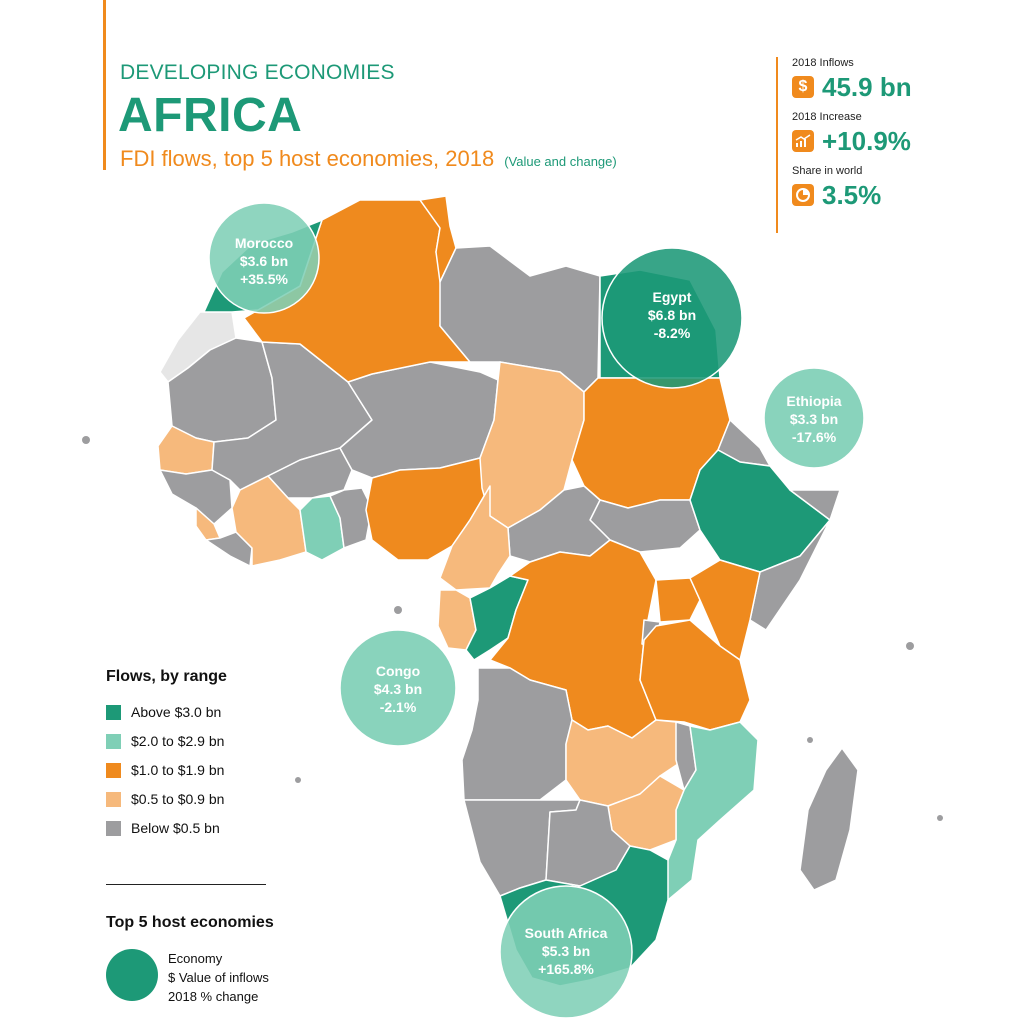 This screenshot has height=1024, width=1016. I want to click on country-kenya, so click(725, 610).